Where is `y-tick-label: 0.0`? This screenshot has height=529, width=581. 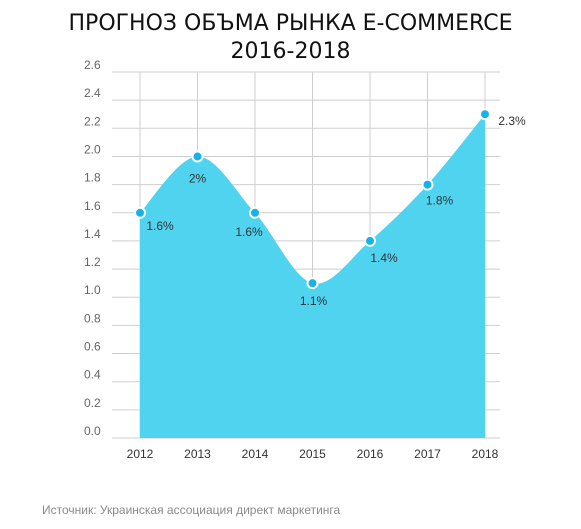
y-tick-label: 0.0 is located at coordinates (92, 431).